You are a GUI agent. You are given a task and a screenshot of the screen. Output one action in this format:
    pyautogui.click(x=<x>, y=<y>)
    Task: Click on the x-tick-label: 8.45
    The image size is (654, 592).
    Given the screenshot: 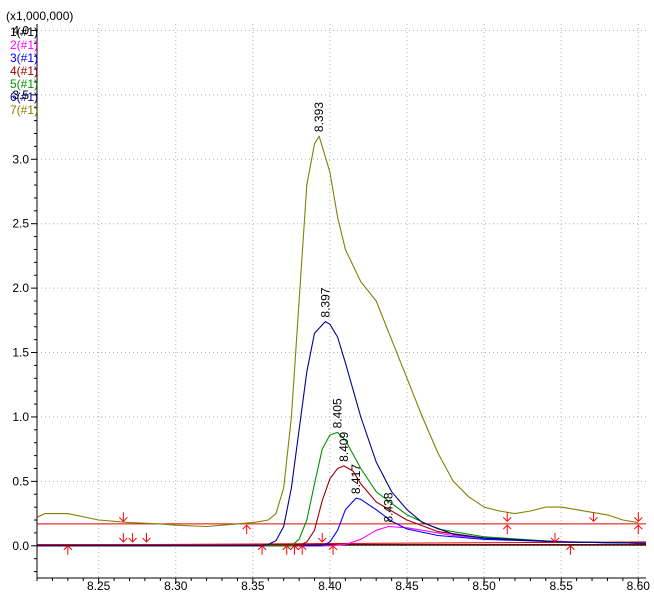 What is the action you would take?
    pyautogui.click(x=407, y=585)
    